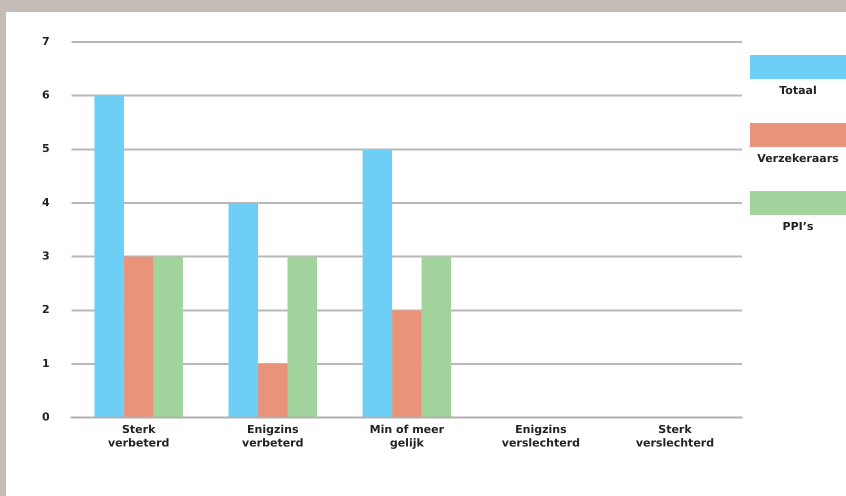 Image resolution: width=846 pixels, height=496 pixels. What do you see at coordinates (46, 417) in the screenshot?
I see `y-tick-label: 0` at bounding box center [46, 417].